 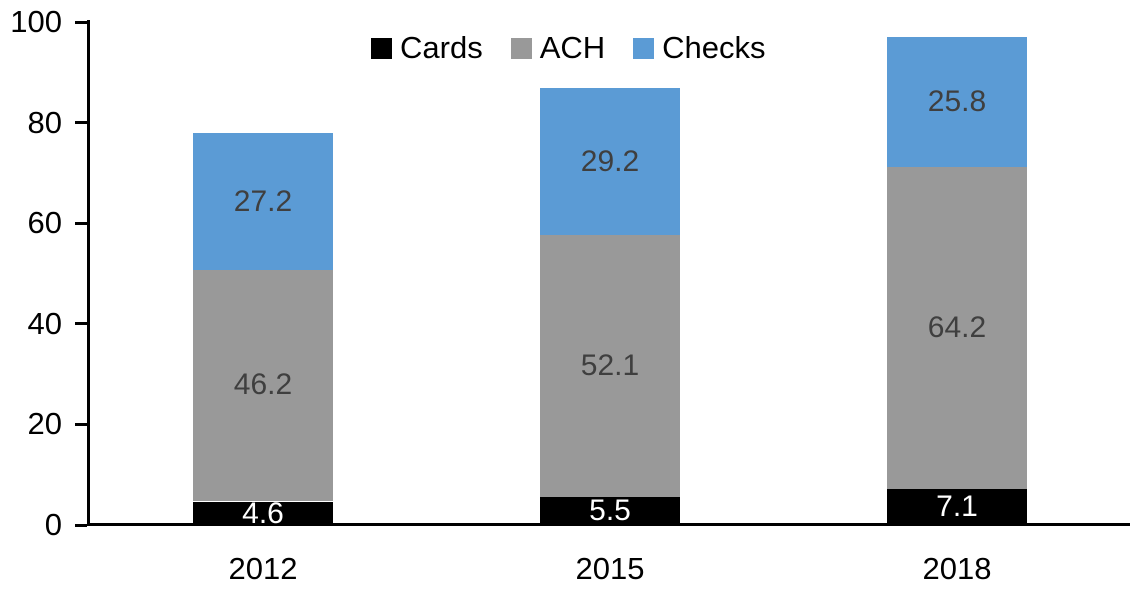 I want to click on bar-segment-checks-2015: 29.2, so click(x=610, y=161).